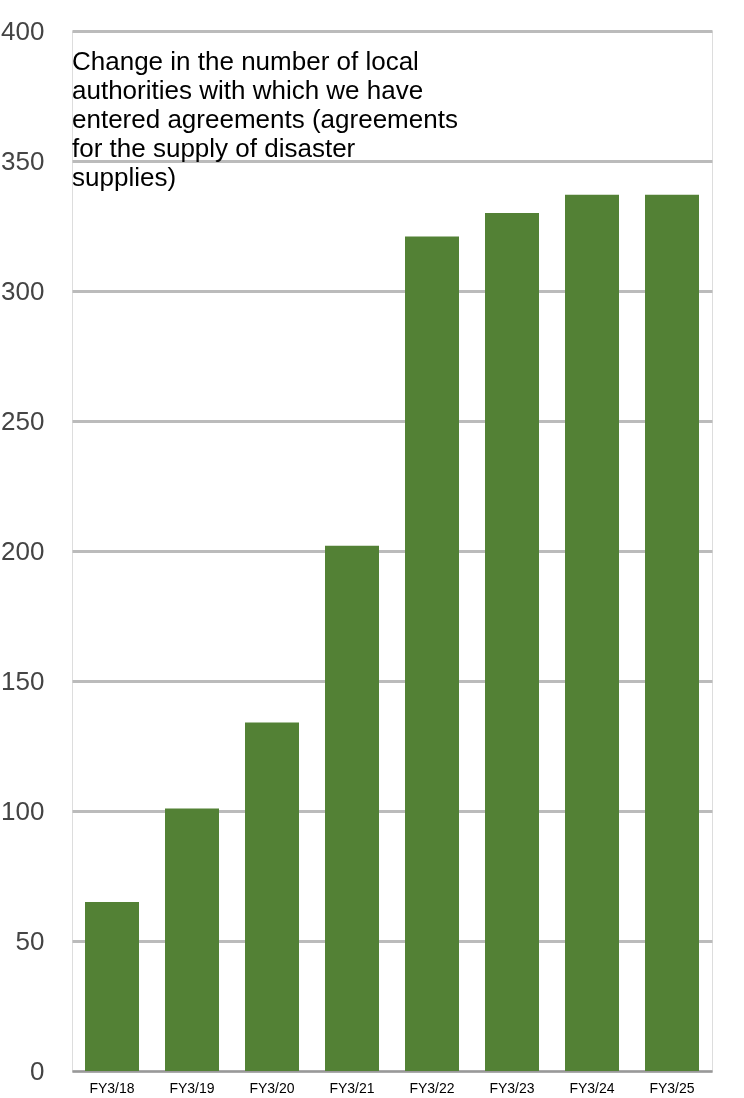  I want to click on x-tick-label: FY3/22, so click(432, 1087).